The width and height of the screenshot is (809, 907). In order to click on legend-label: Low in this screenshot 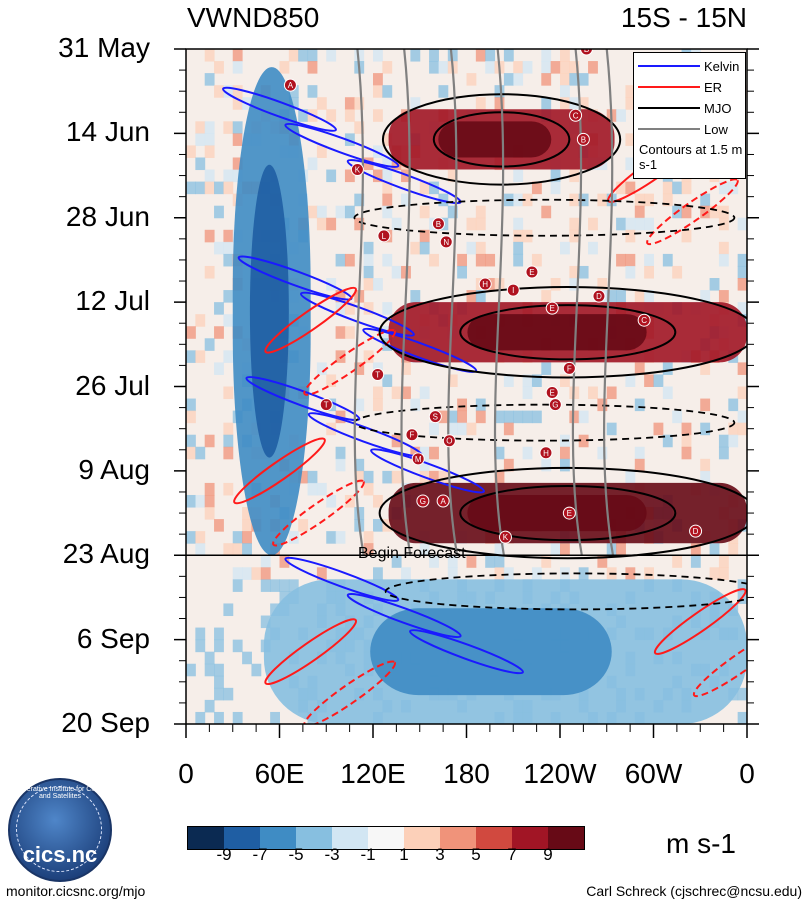, I will do `click(716, 129)`.